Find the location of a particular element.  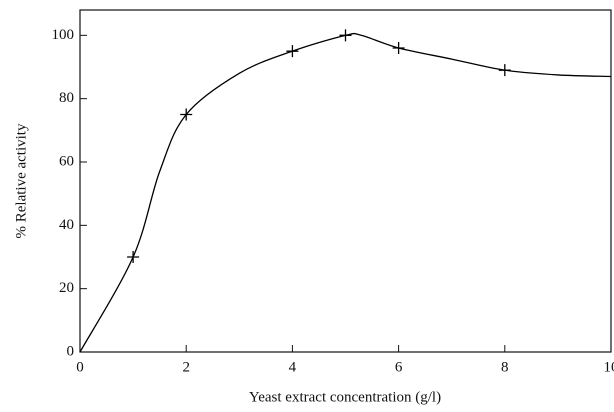

x-tick-label: 2 is located at coordinates (186, 367).